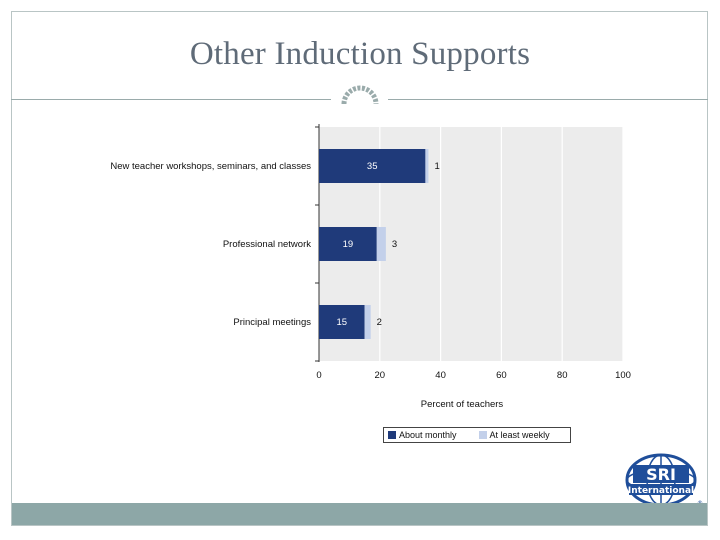 The width and height of the screenshot is (720, 540). I want to click on x-tick-label: 20, so click(380, 375).